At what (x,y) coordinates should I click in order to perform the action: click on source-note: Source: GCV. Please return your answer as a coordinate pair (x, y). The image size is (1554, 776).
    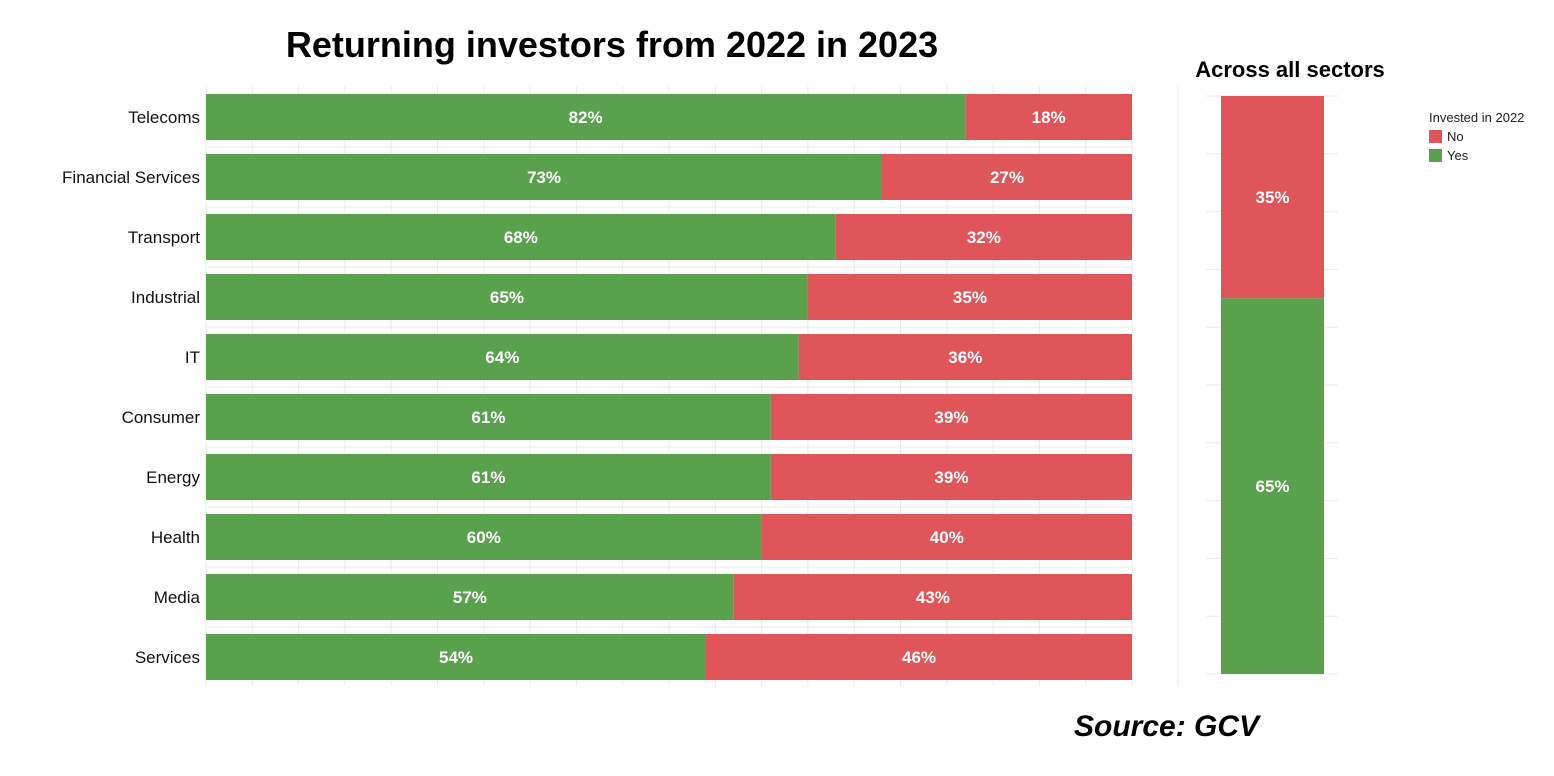
    Looking at the image, I should click on (1167, 726).